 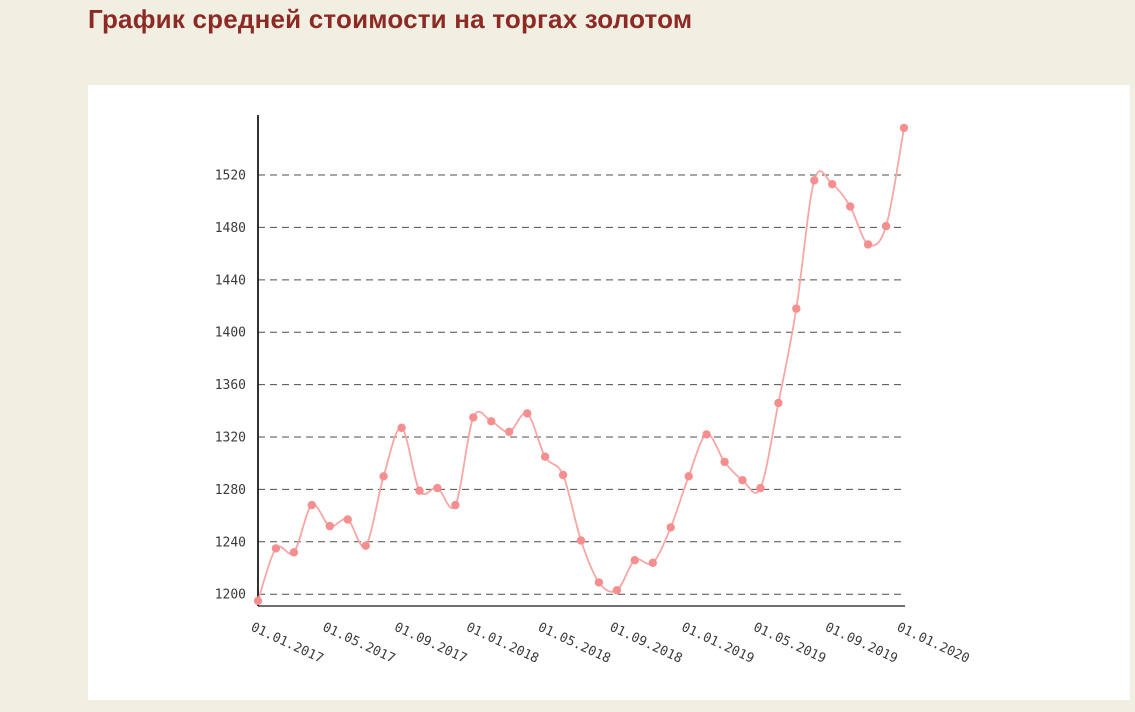 I want to click on y-tick-label: 1320, so click(x=230, y=438).